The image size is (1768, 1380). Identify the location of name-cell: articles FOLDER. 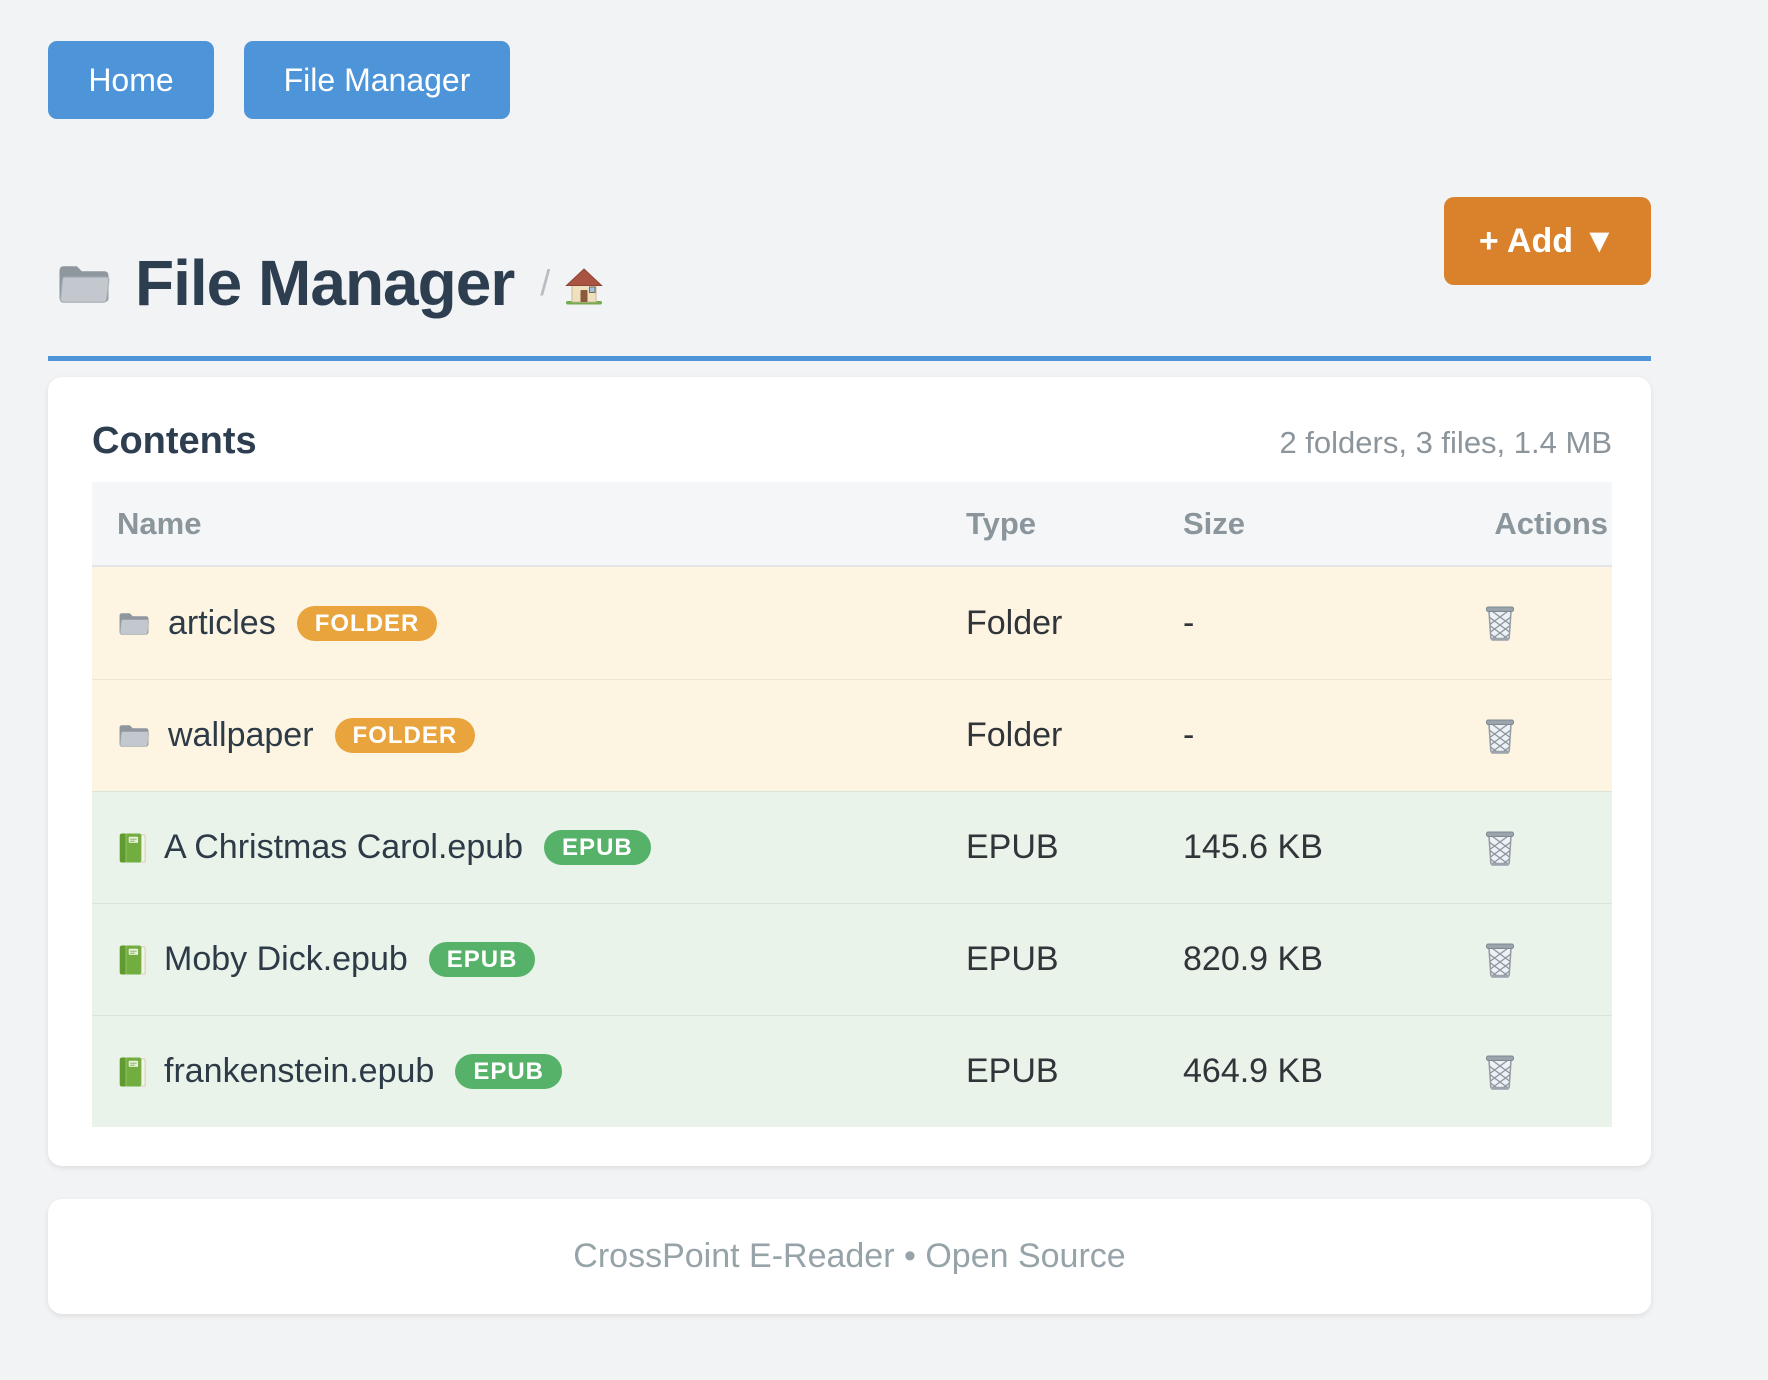
(529, 623).